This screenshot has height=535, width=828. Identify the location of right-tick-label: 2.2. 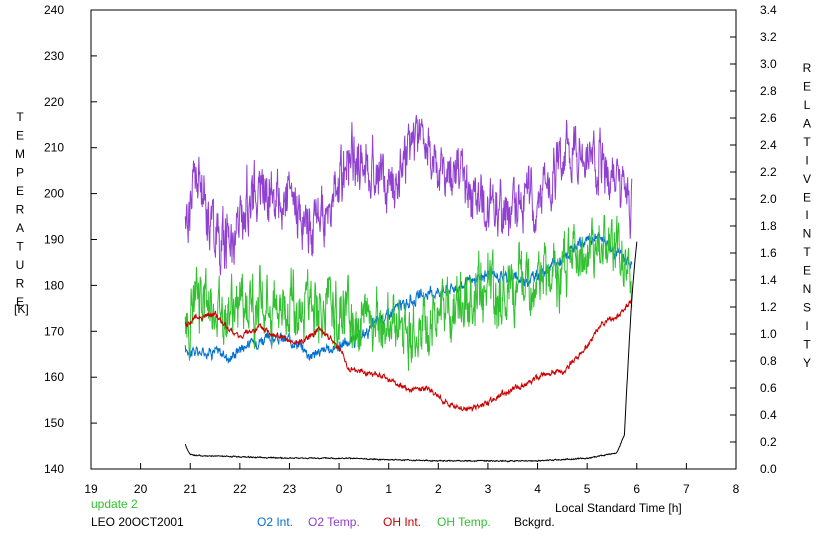
(768, 172).